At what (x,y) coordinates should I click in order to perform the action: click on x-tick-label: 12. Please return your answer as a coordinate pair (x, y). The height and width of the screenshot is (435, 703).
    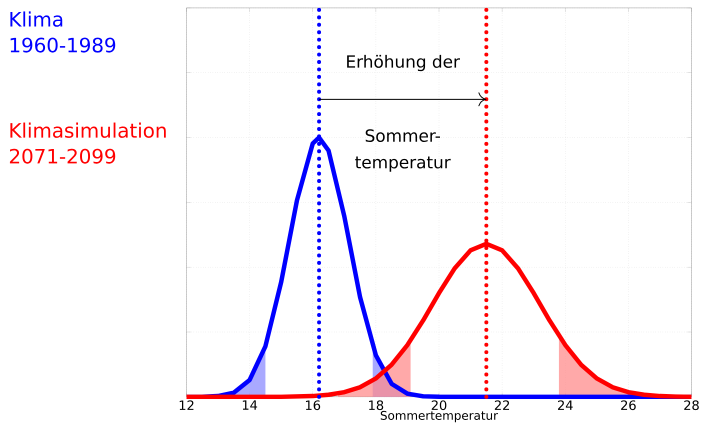
    Looking at the image, I should click on (187, 405).